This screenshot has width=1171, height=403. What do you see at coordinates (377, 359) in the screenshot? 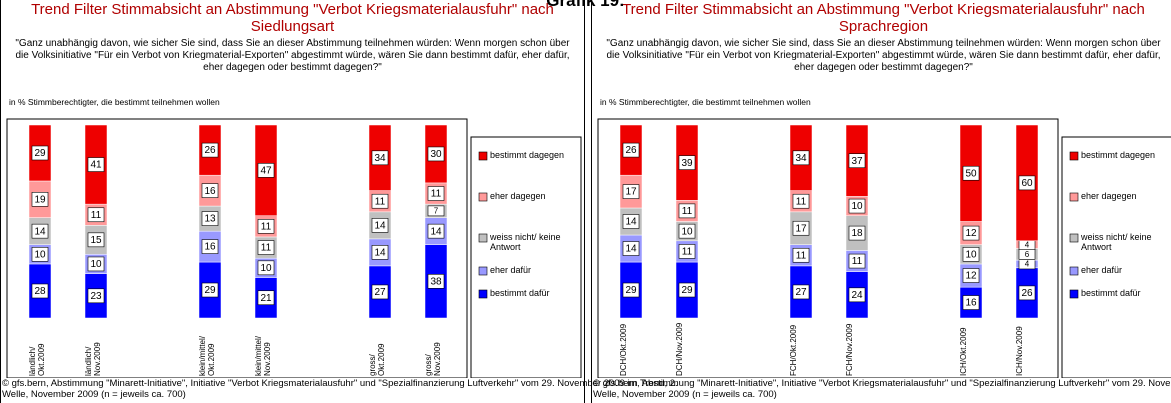
I see `x-tick-label: gross/ Okt.2009` at bounding box center [377, 359].